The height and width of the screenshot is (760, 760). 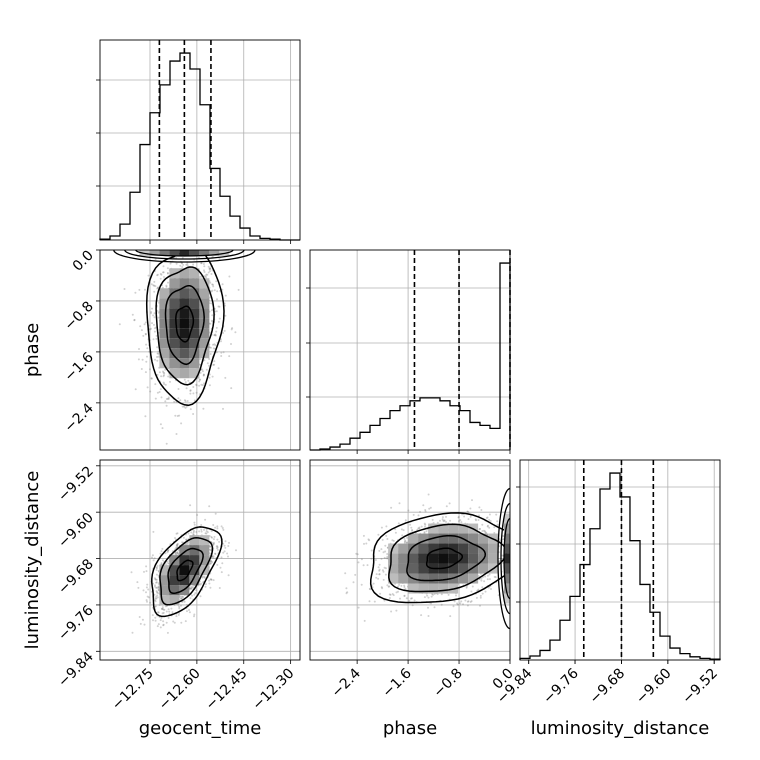 What do you see at coordinates (78, 417) in the screenshot?
I see `ytick-label-phase-0: −2.4` at bounding box center [78, 417].